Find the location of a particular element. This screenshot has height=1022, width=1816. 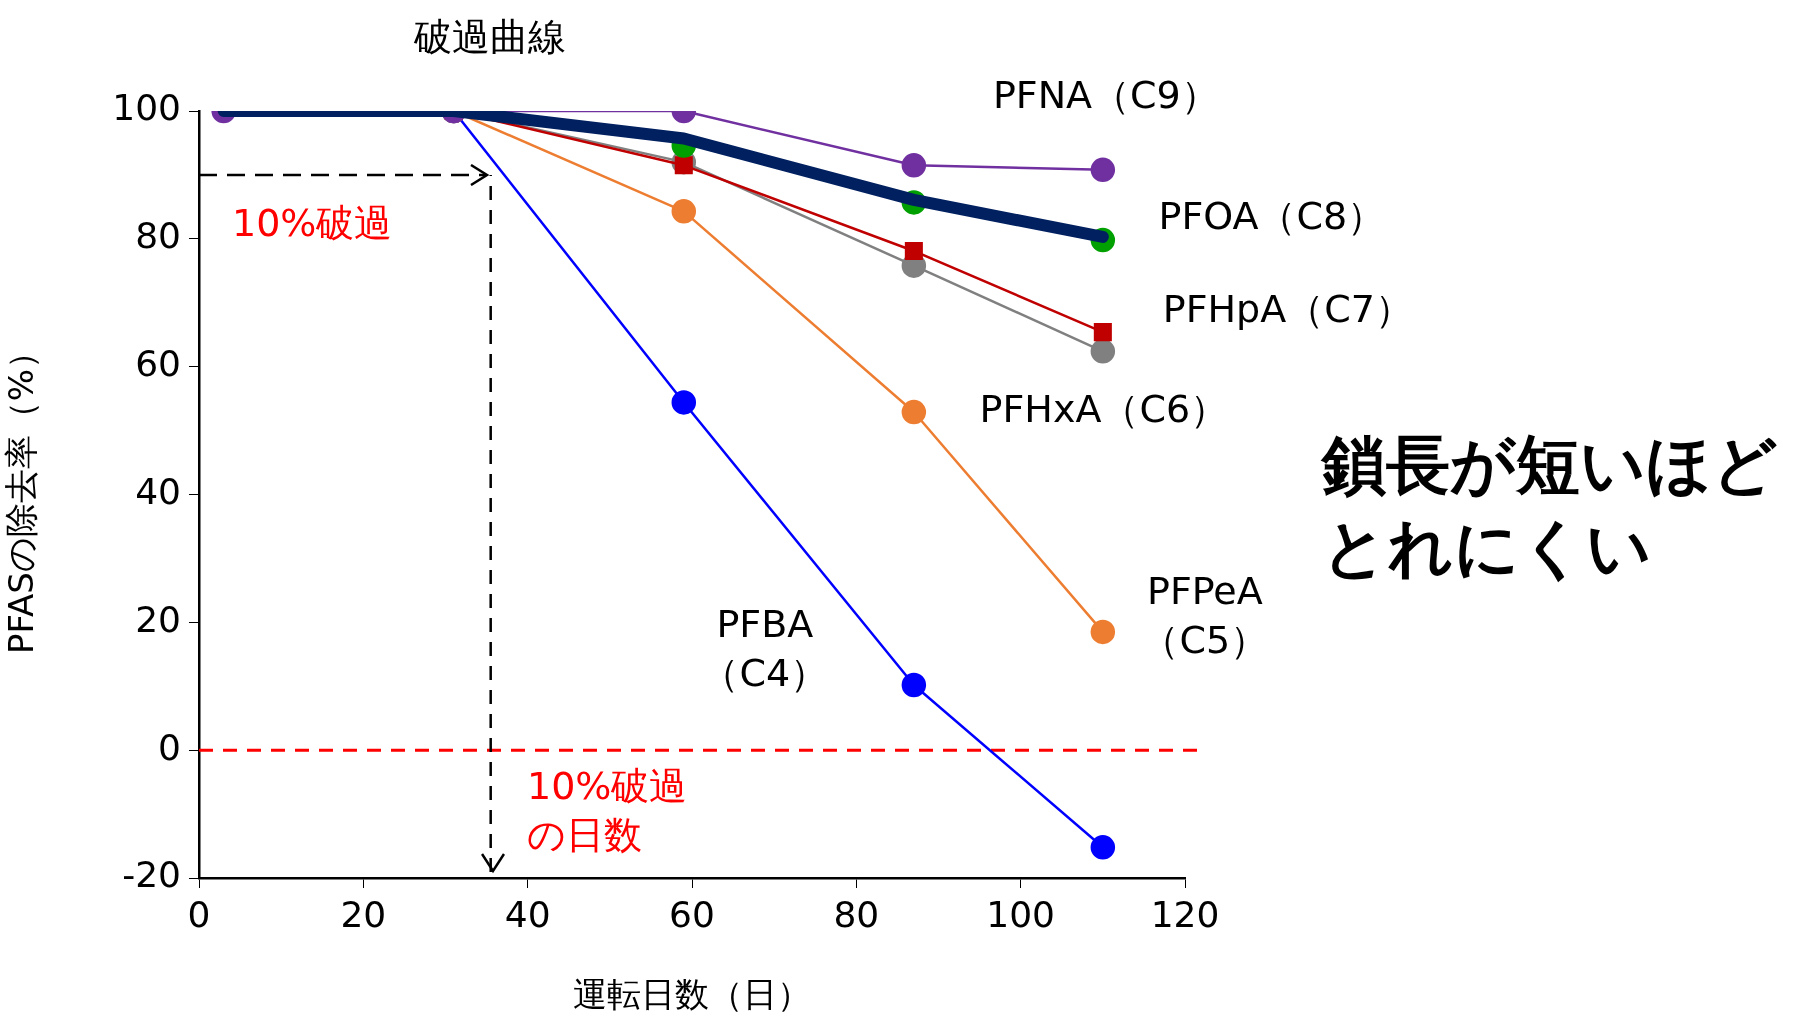

series-label: PFOA（C8） is located at coordinates (1272, 215).